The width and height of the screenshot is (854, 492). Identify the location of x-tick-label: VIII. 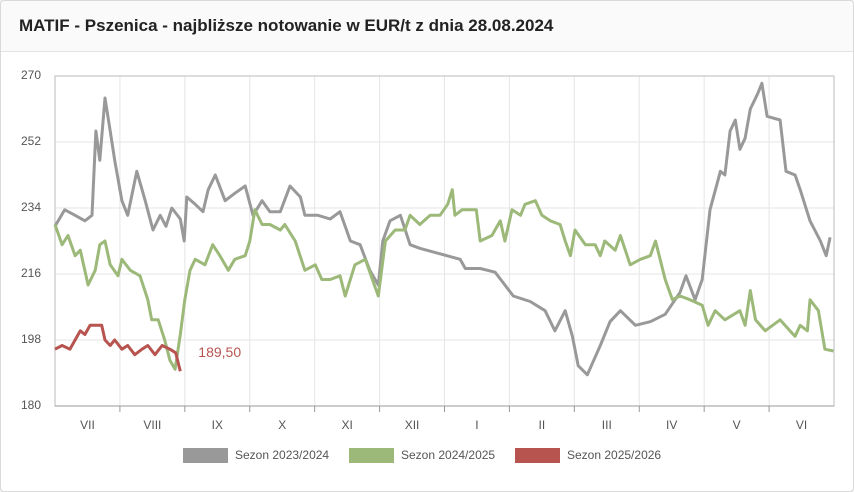
(152, 425).